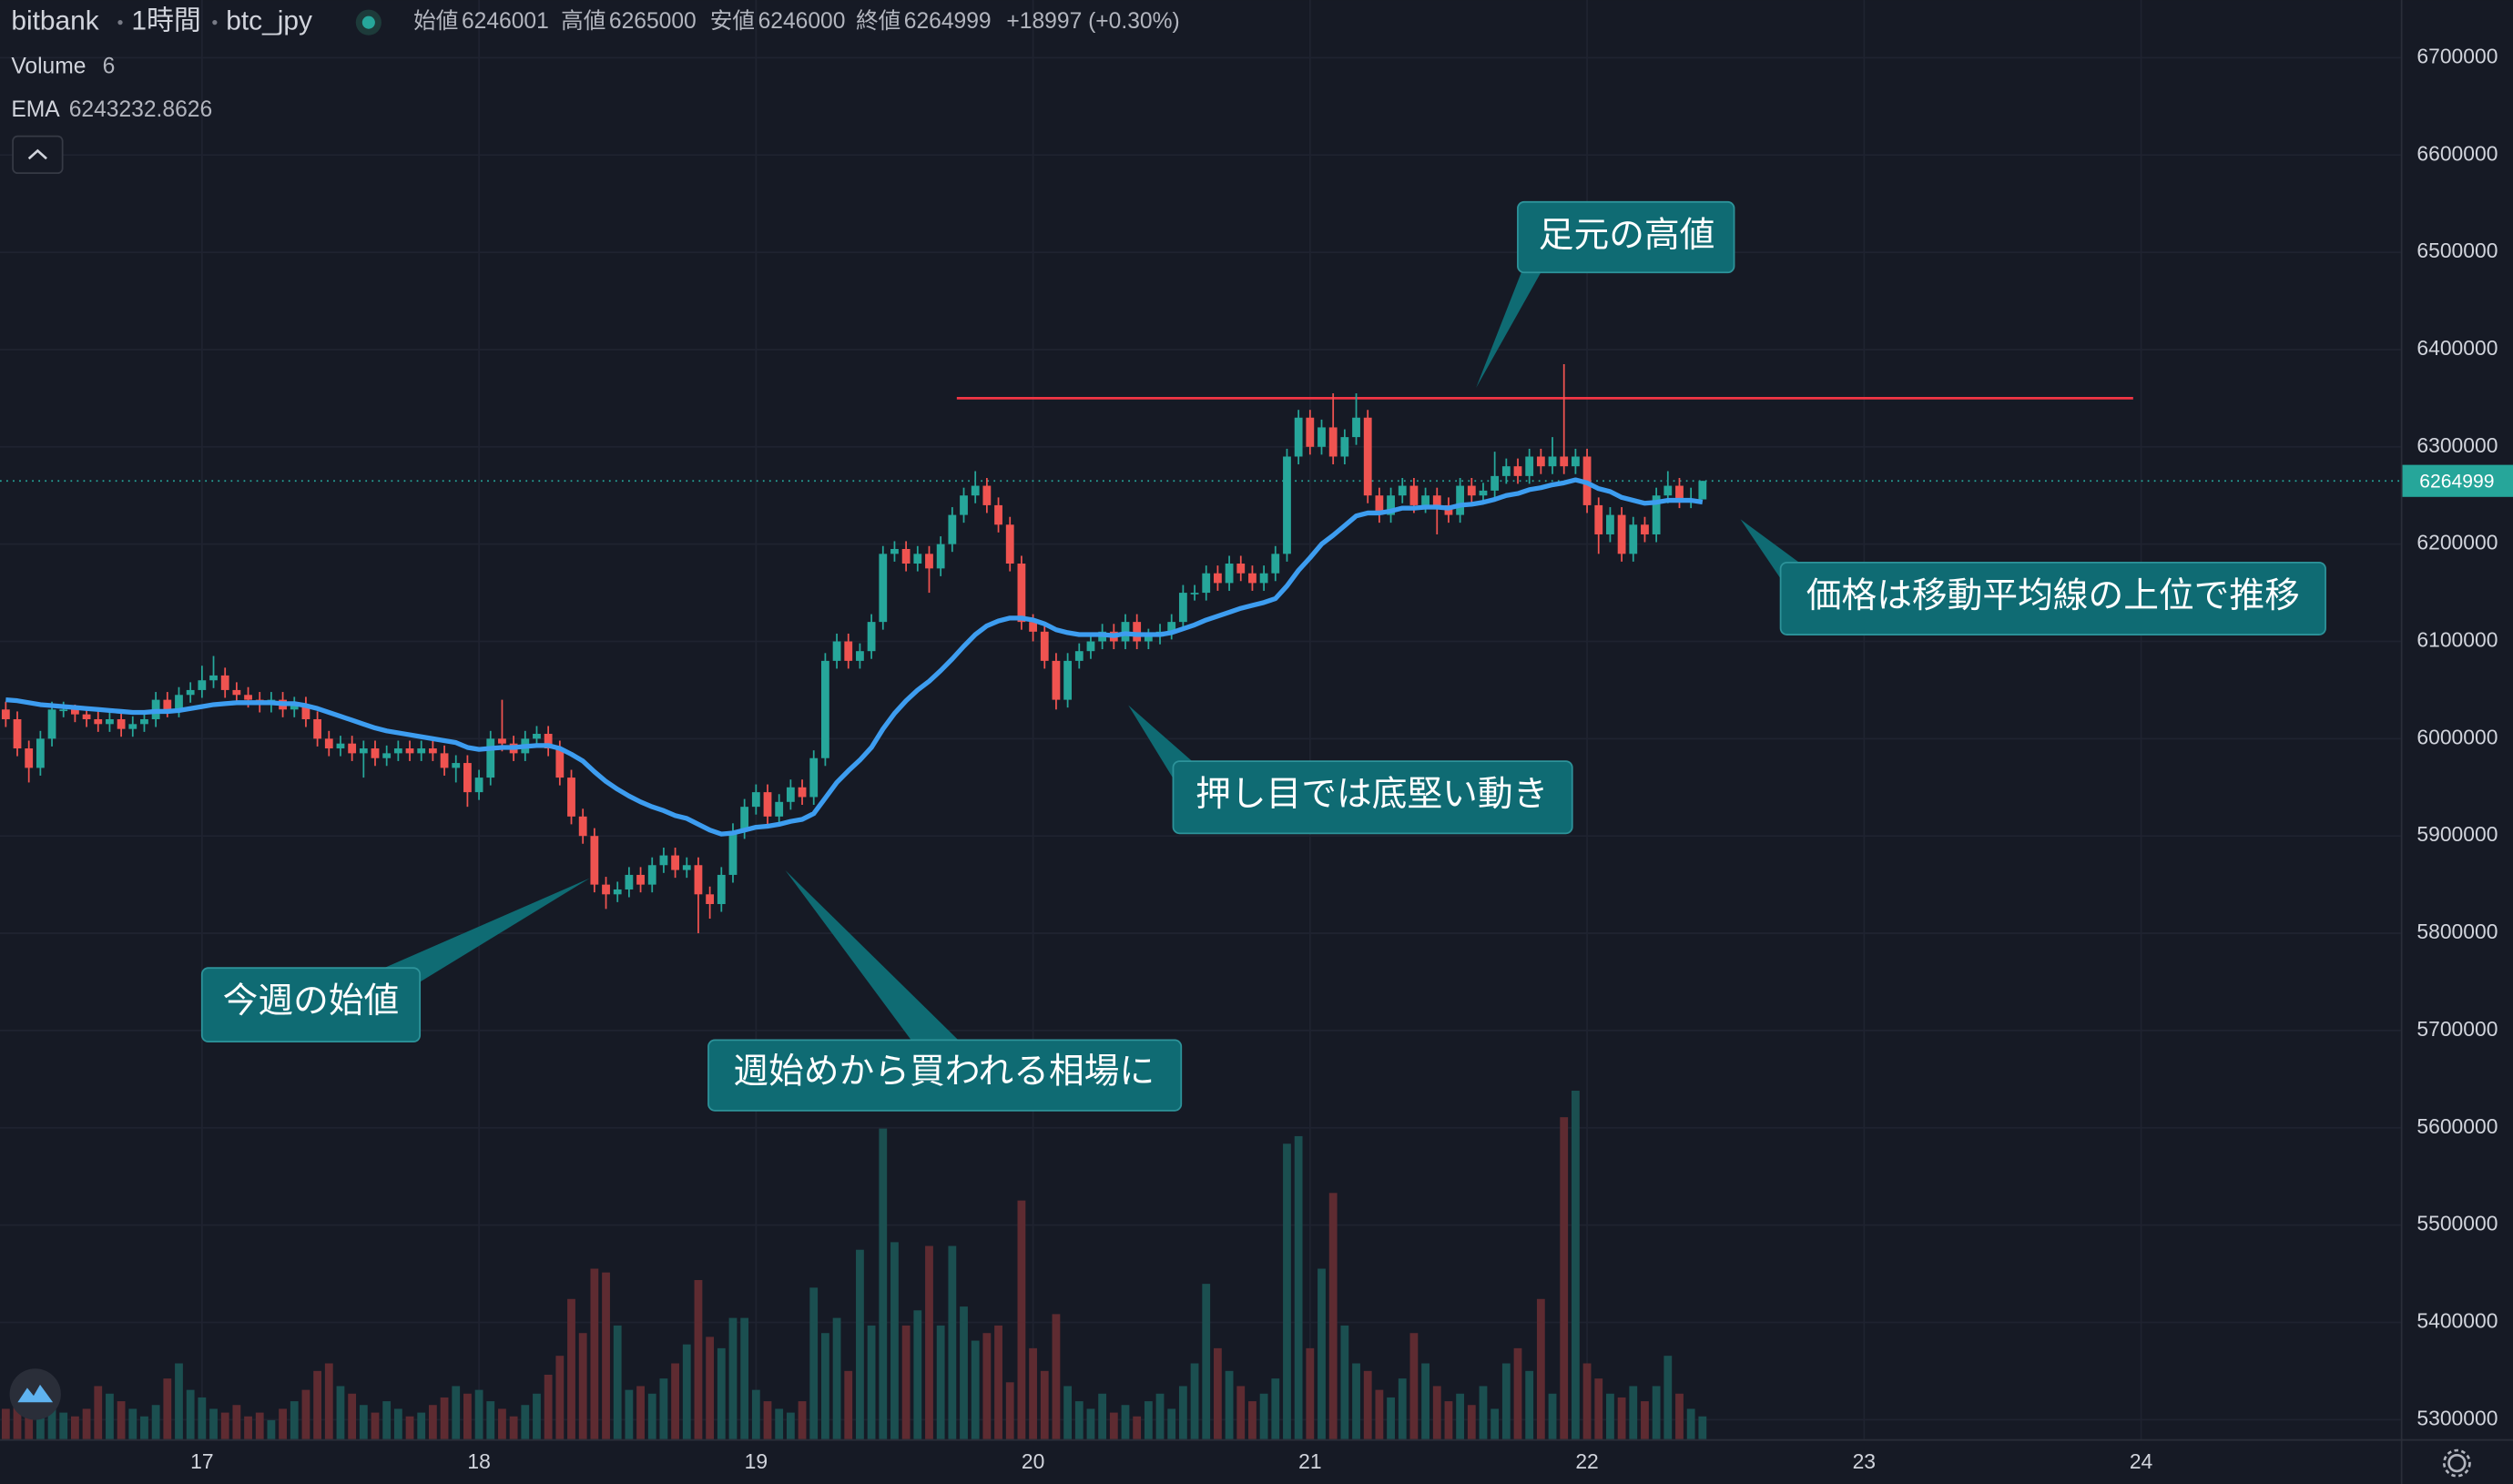 The height and width of the screenshot is (1484, 2513). What do you see at coordinates (368, 22) in the screenshot?
I see `status-dot` at bounding box center [368, 22].